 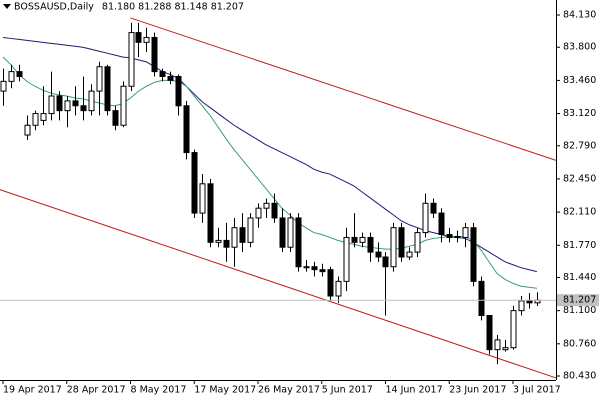 I want to click on x-tick-label: 17 May 2017, so click(x=225, y=390).